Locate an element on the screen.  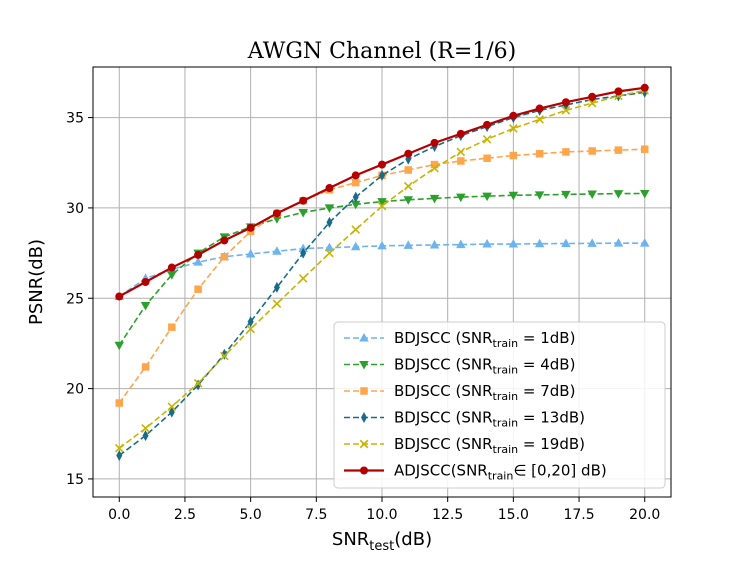
legend-label-suffix: = 4dB) is located at coordinates (546, 365).